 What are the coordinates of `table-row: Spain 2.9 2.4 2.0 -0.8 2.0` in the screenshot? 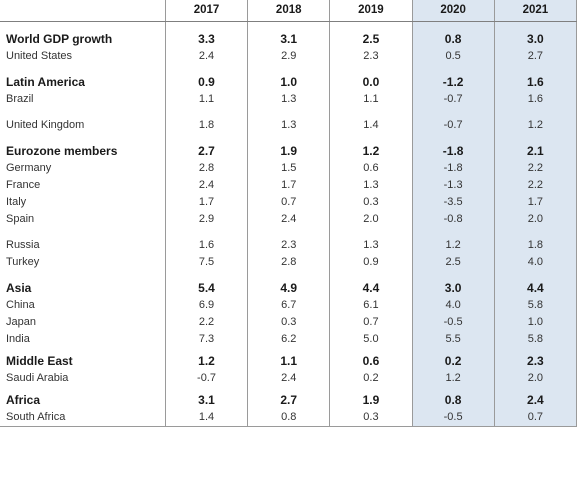 It's located at (289, 219).